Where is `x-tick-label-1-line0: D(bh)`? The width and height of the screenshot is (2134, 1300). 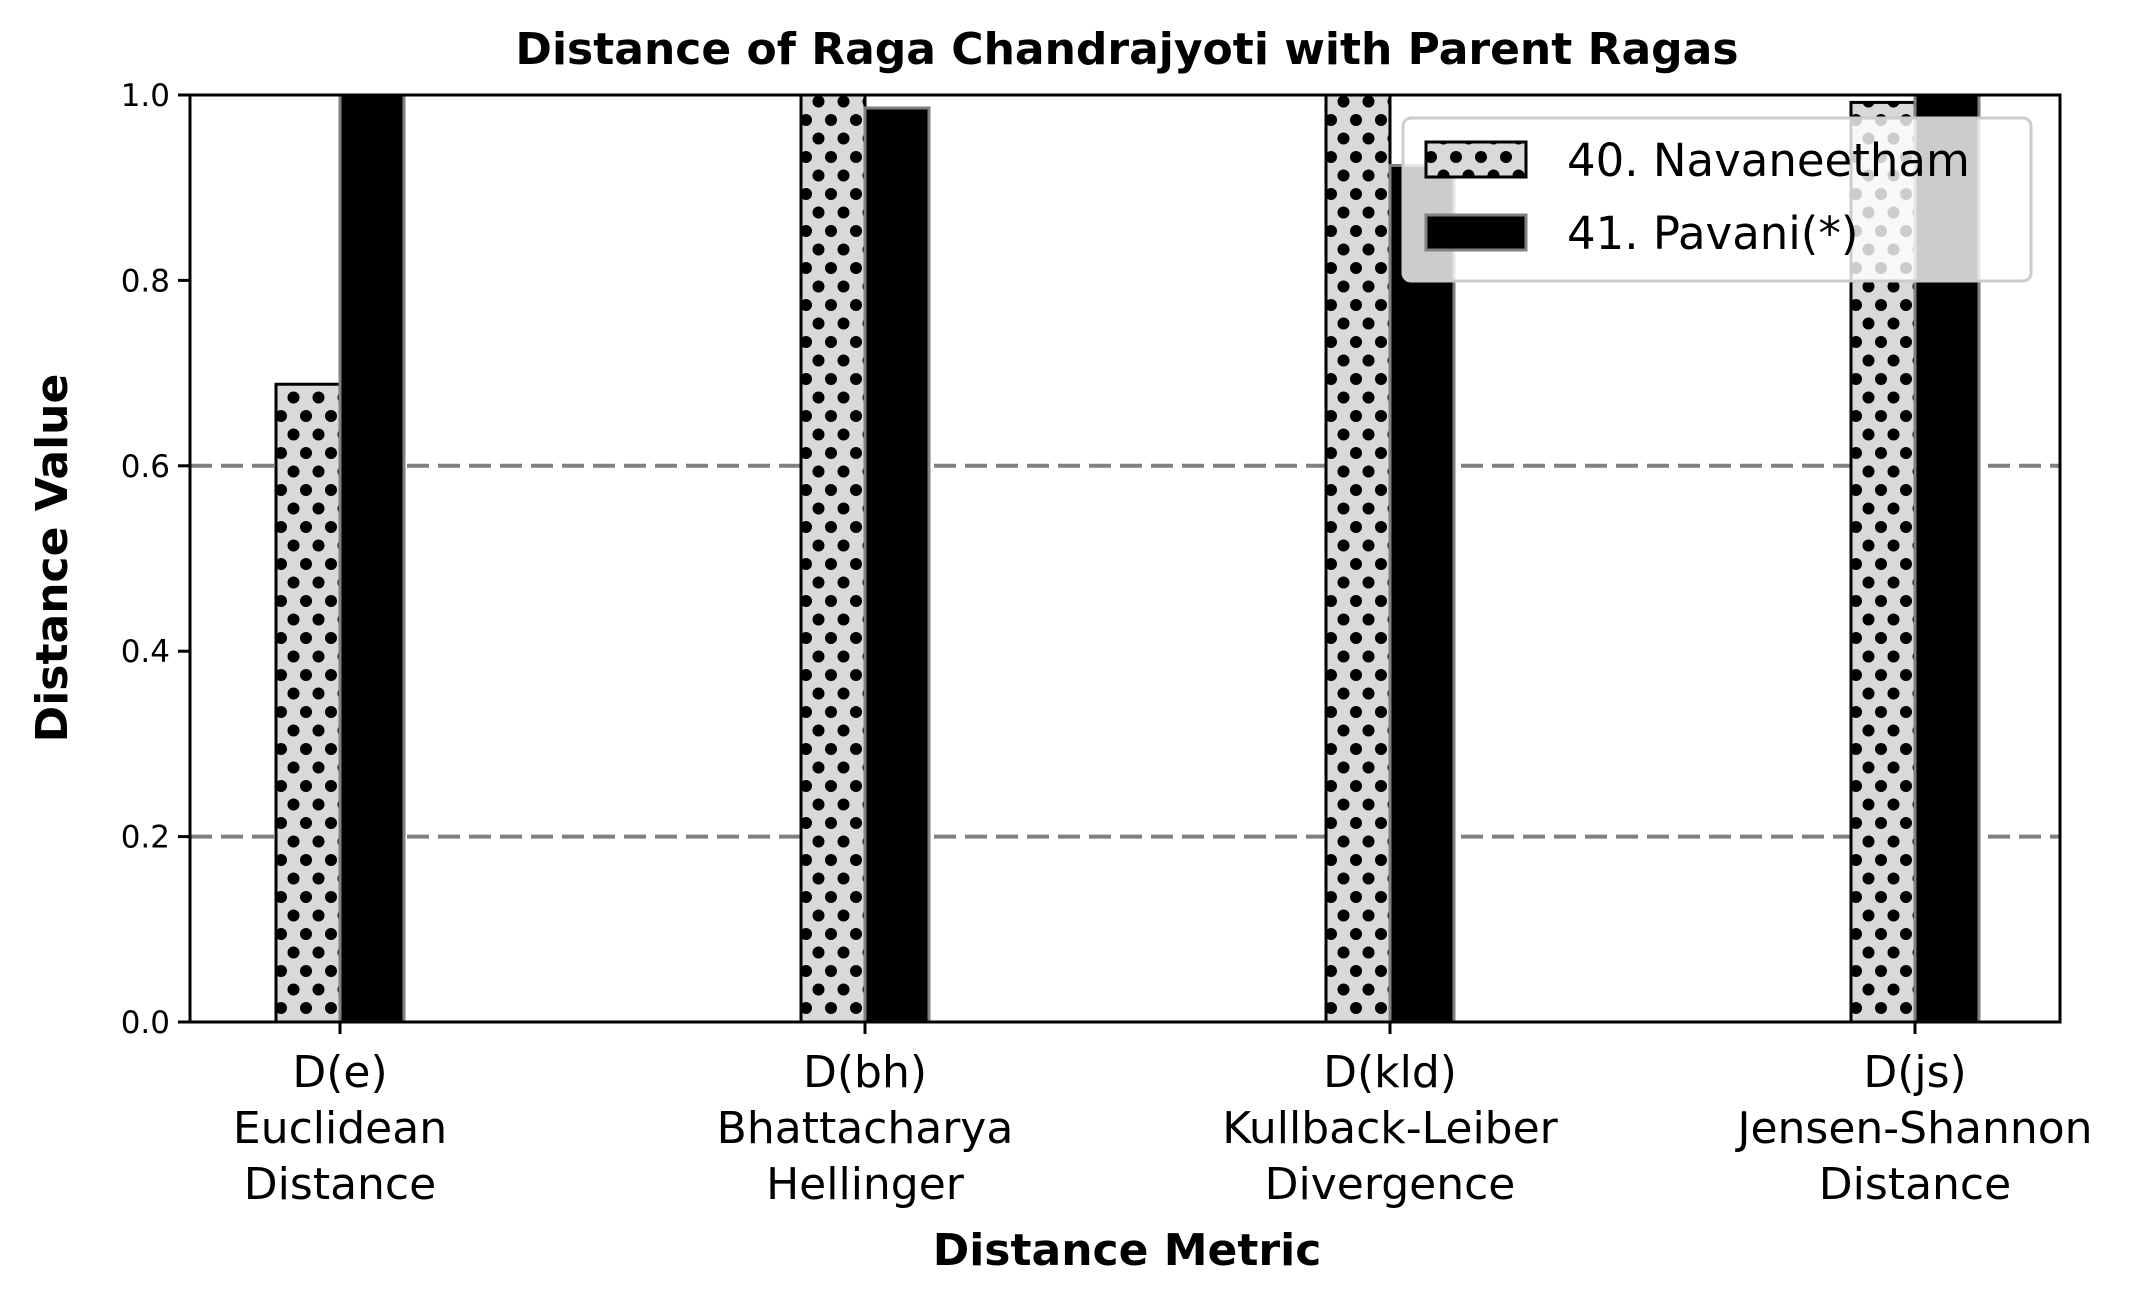
x-tick-label-1-line0: D(bh) is located at coordinates (865, 1072).